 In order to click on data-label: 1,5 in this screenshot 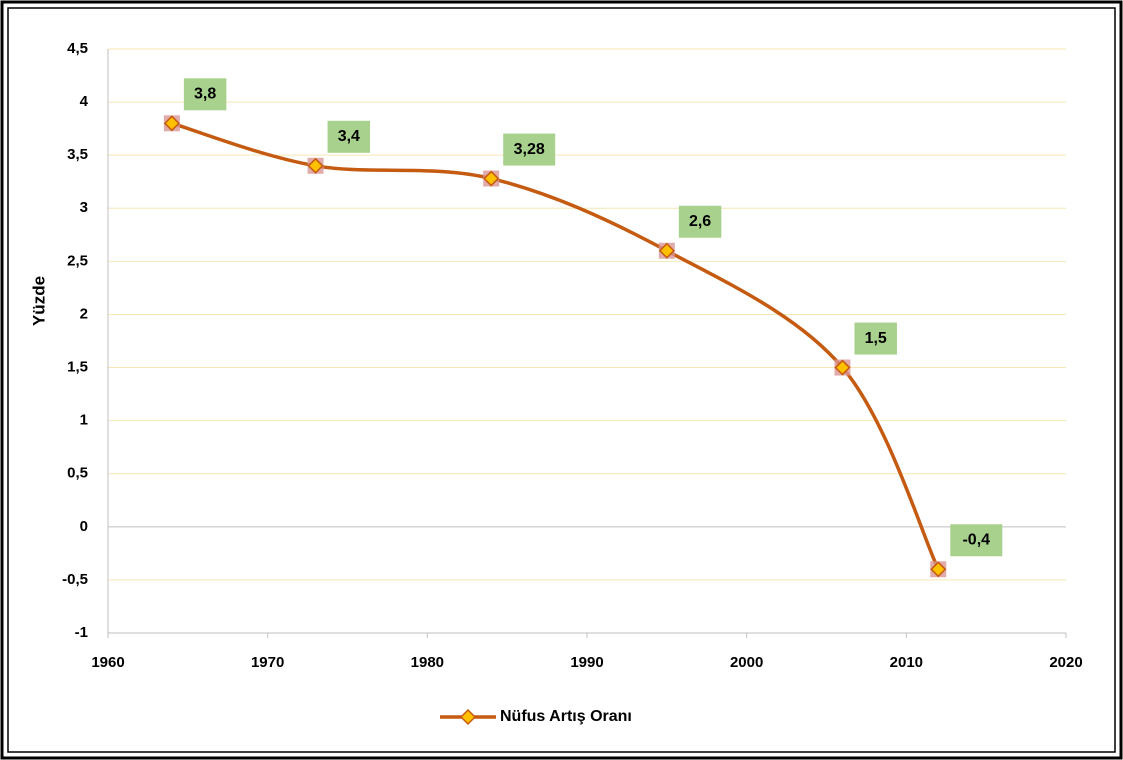, I will do `click(876, 338)`.